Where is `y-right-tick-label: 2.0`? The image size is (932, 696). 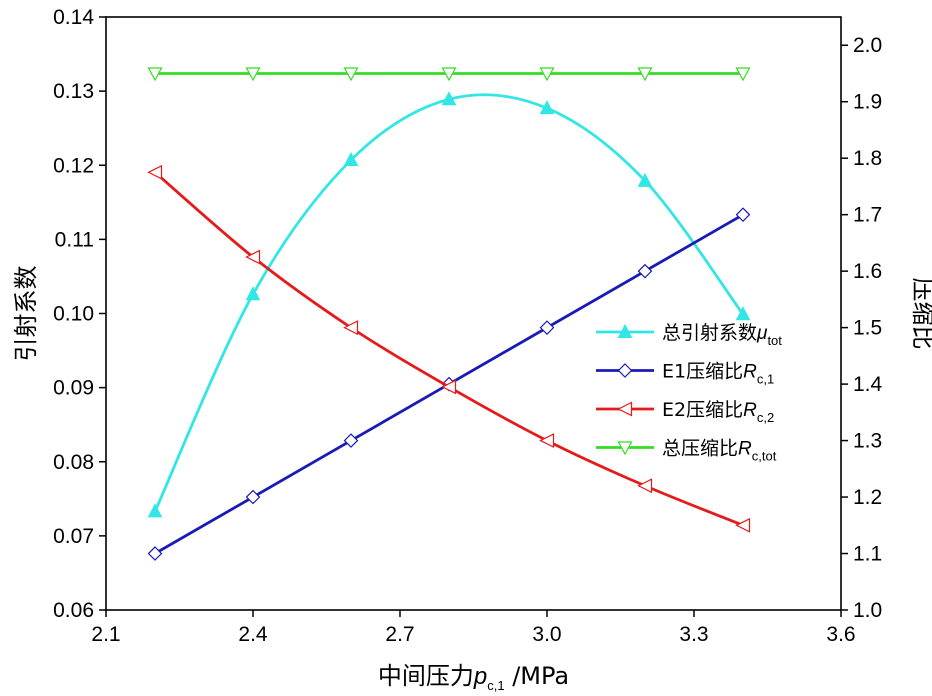
y-right-tick-label: 2.0 is located at coordinates (867, 45).